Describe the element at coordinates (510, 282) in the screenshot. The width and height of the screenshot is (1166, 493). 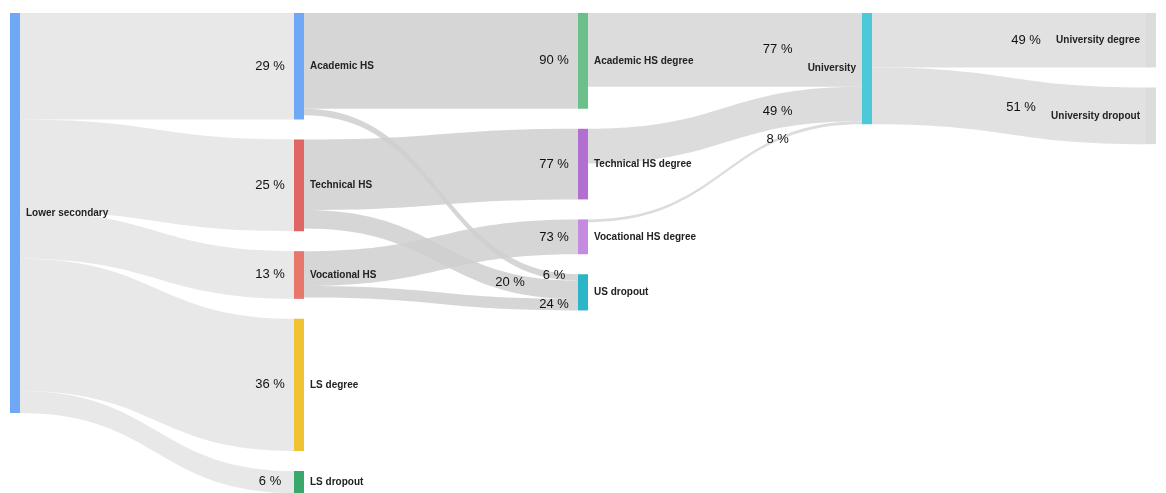
I see `data-label: 20 %` at that location.